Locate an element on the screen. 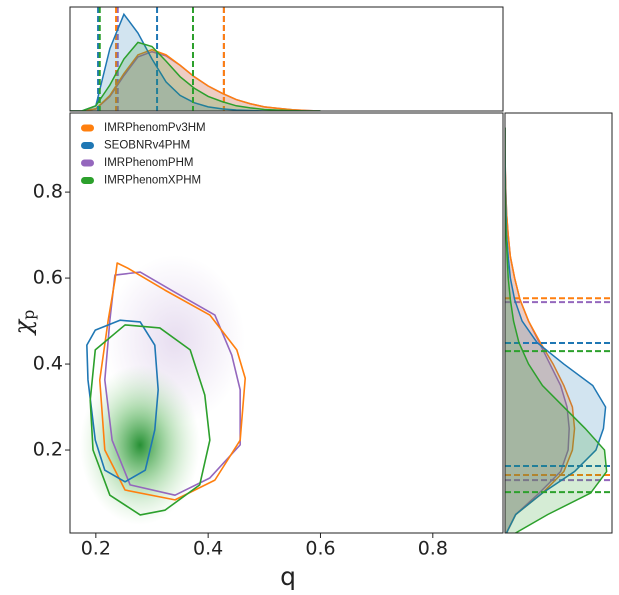 The height and width of the screenshot is (595, 619). y-tick-label: 0.2 is located at coordinates (48, 450).